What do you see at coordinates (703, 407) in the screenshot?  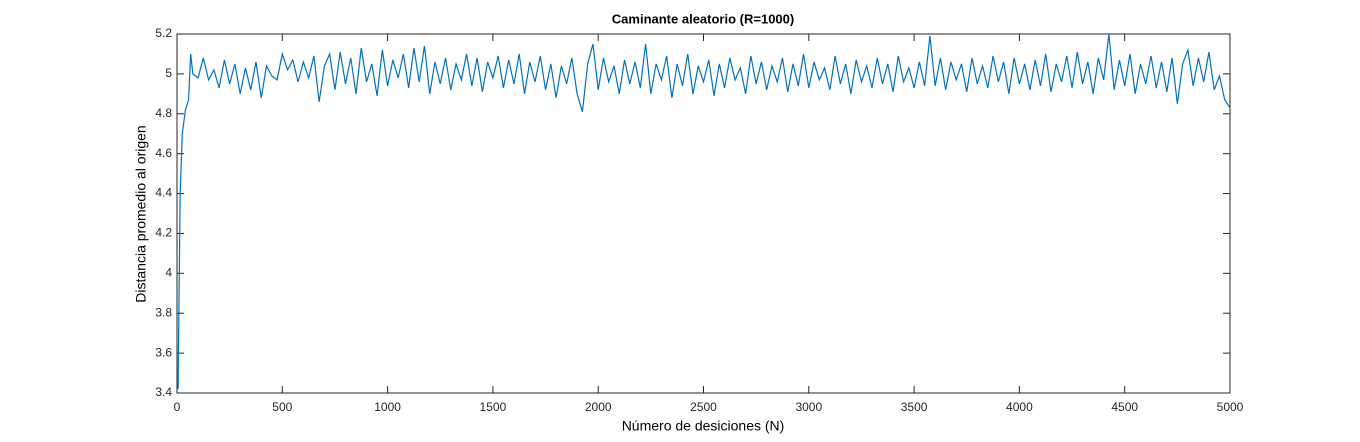 I see `x-tick-label: 2500` at bounding box center [703, 407].